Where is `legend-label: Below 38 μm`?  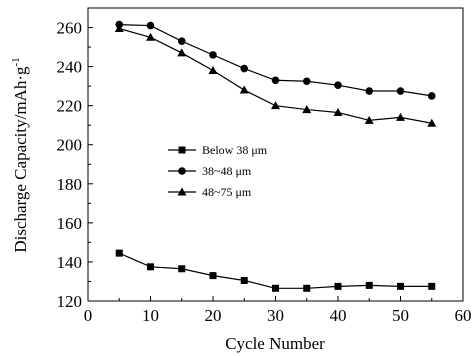
legend-label: Below 38 μm is located at coordinates (235, 150).